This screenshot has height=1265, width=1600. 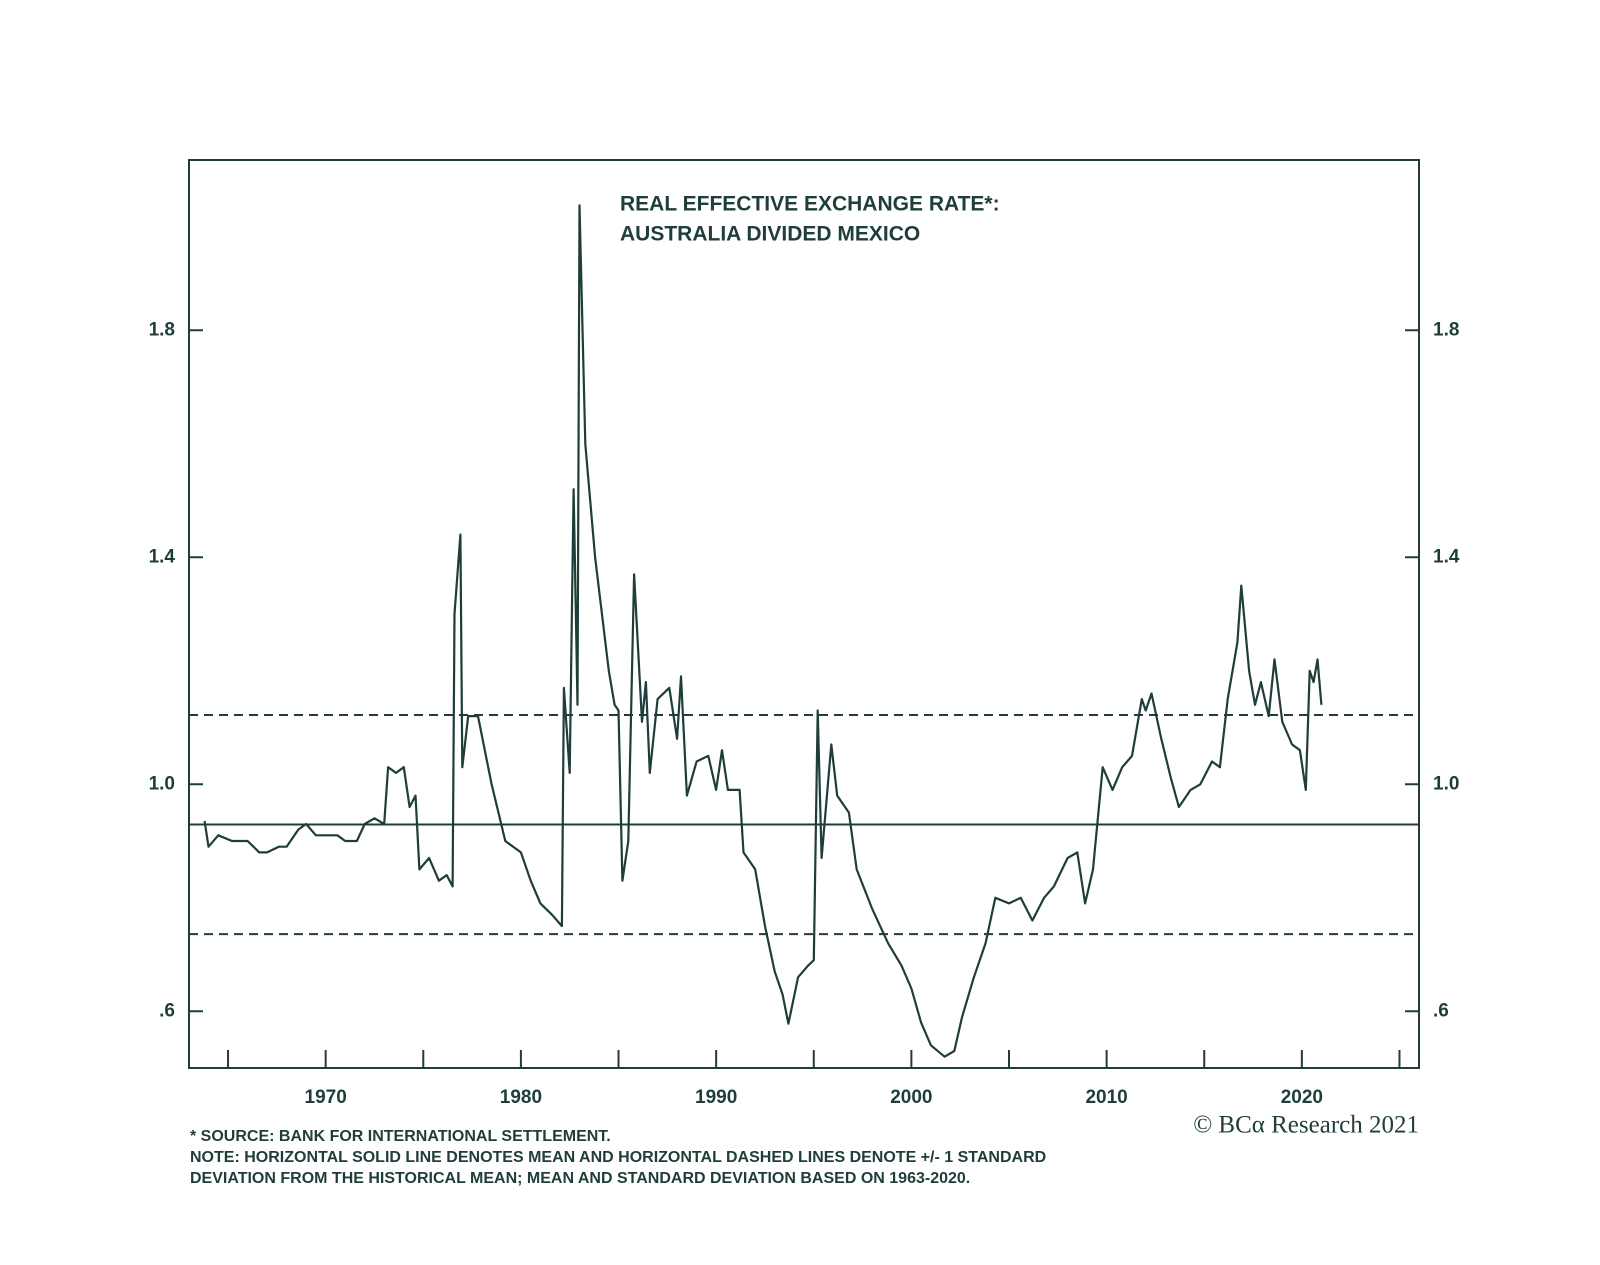 What do you see at coordinates (167, 1010) in the screenshot?
I see `y-tick-label: .6` at bounding box center [167, 1010].